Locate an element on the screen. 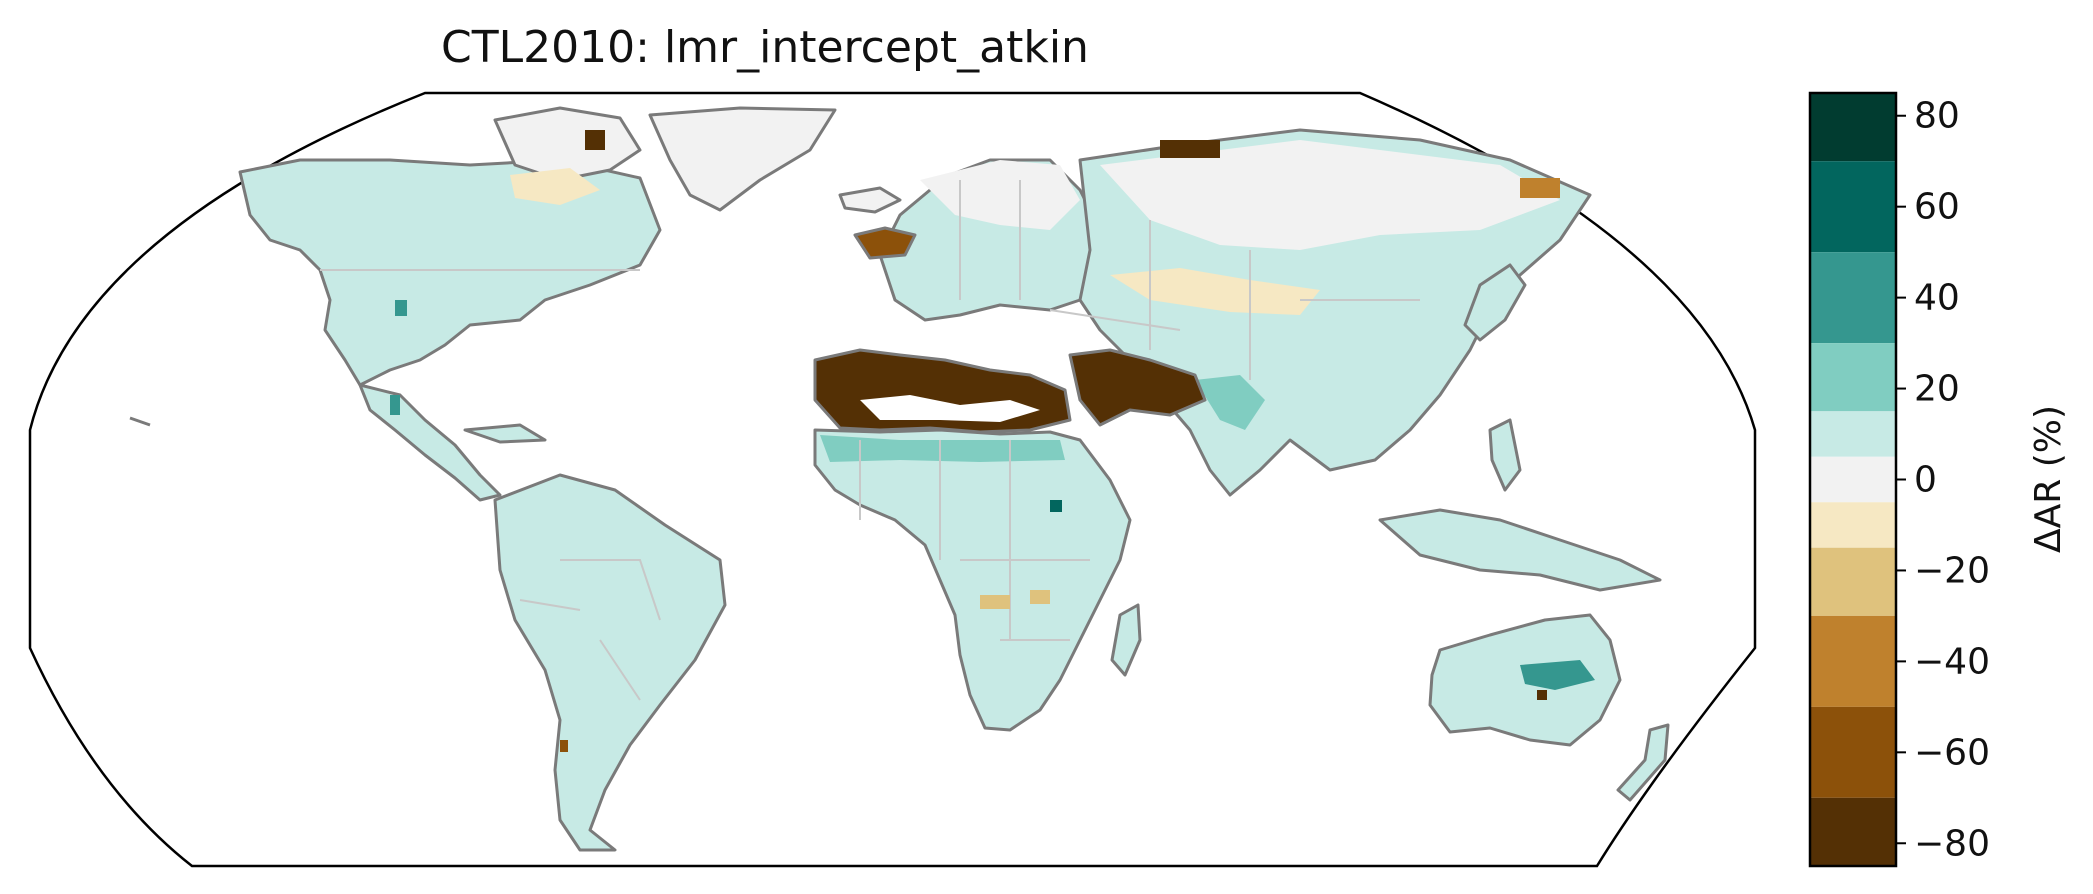  colorbar-ticks: 80 60 40 20 0 −20 −40 −60 −80 is located at coordinates (1943, 480).